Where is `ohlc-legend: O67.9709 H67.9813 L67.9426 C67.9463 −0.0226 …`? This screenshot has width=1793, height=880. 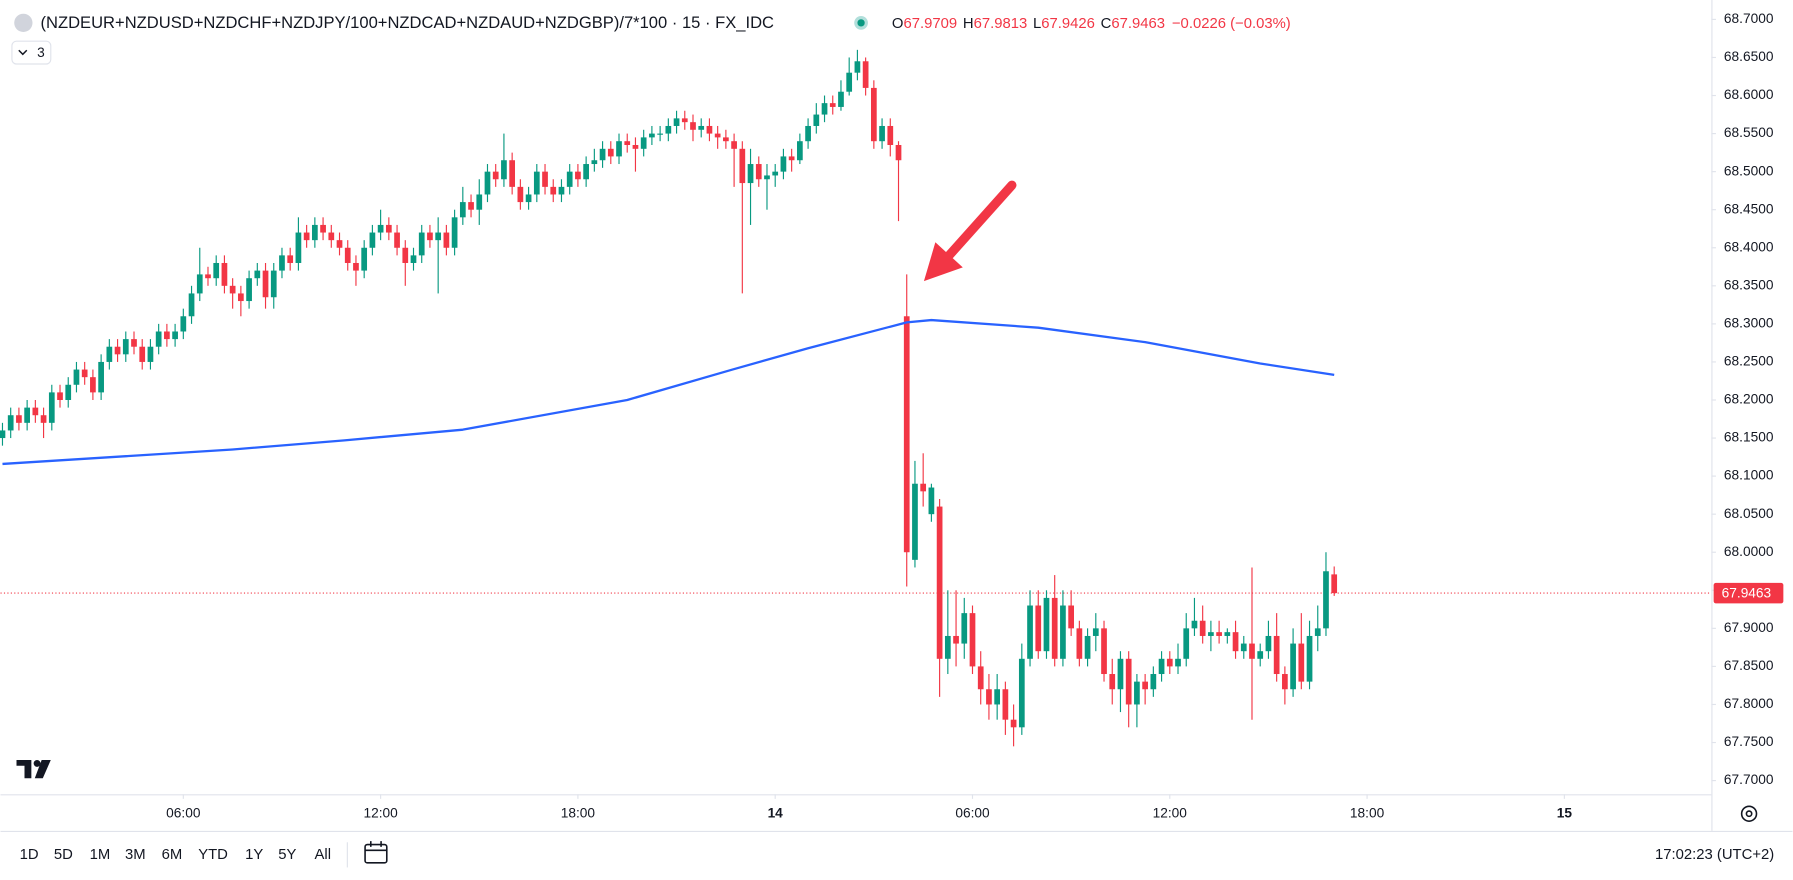
ohlc-legend: O67.9709 H67.9813 L67.9426 C67.9463 −0.0226 … is located at coordinates (1091, 24).